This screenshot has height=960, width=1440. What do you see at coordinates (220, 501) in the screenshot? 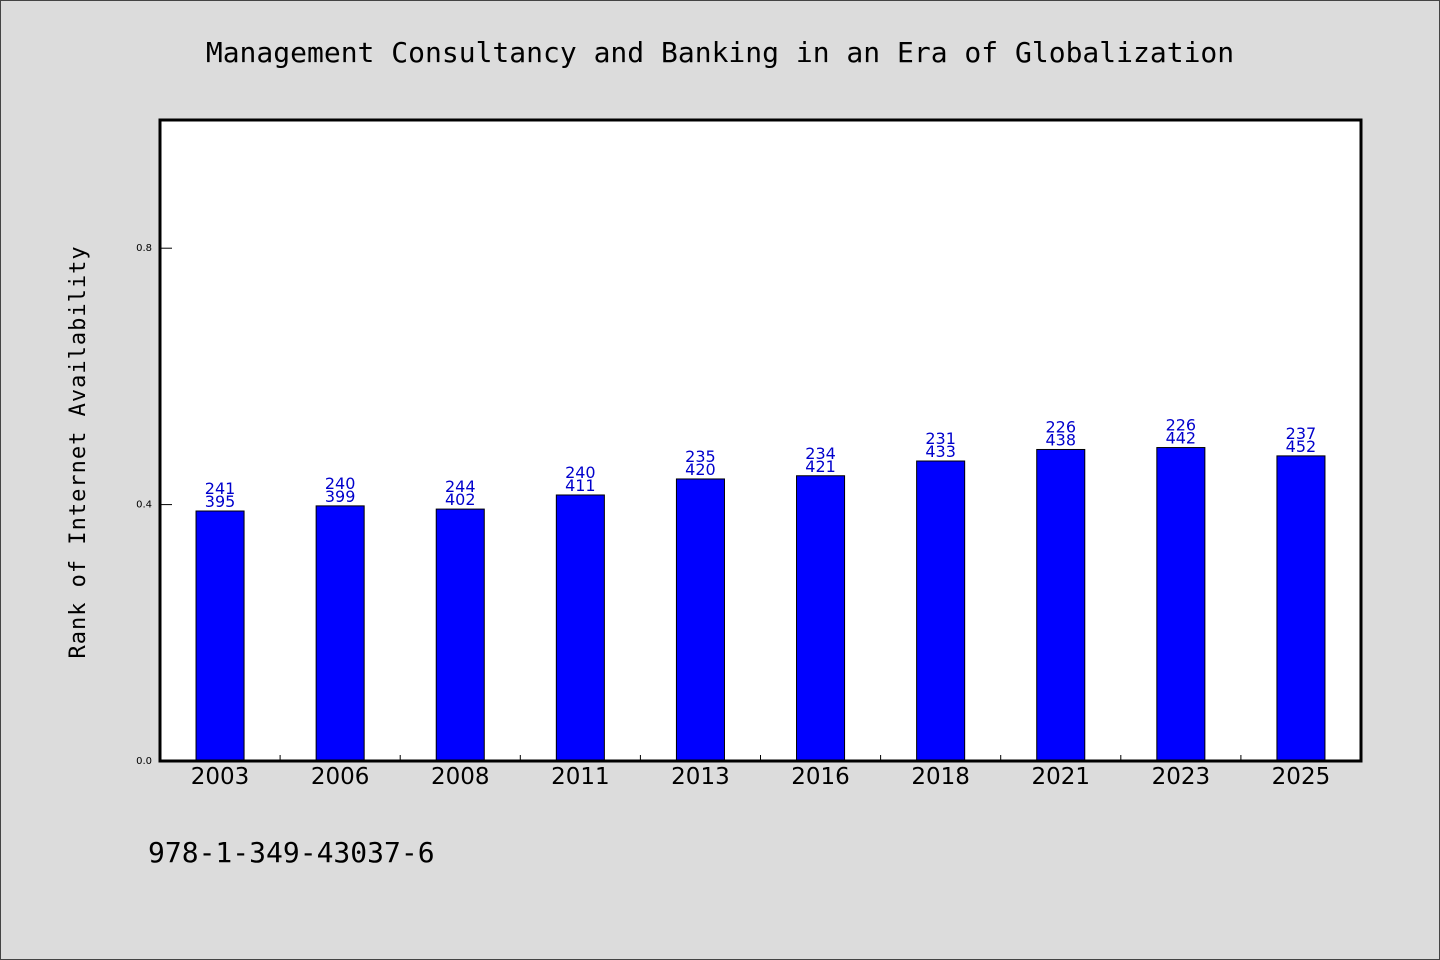
I see `data-label-bottom-2003: 395` at bounding box center [220, 501].